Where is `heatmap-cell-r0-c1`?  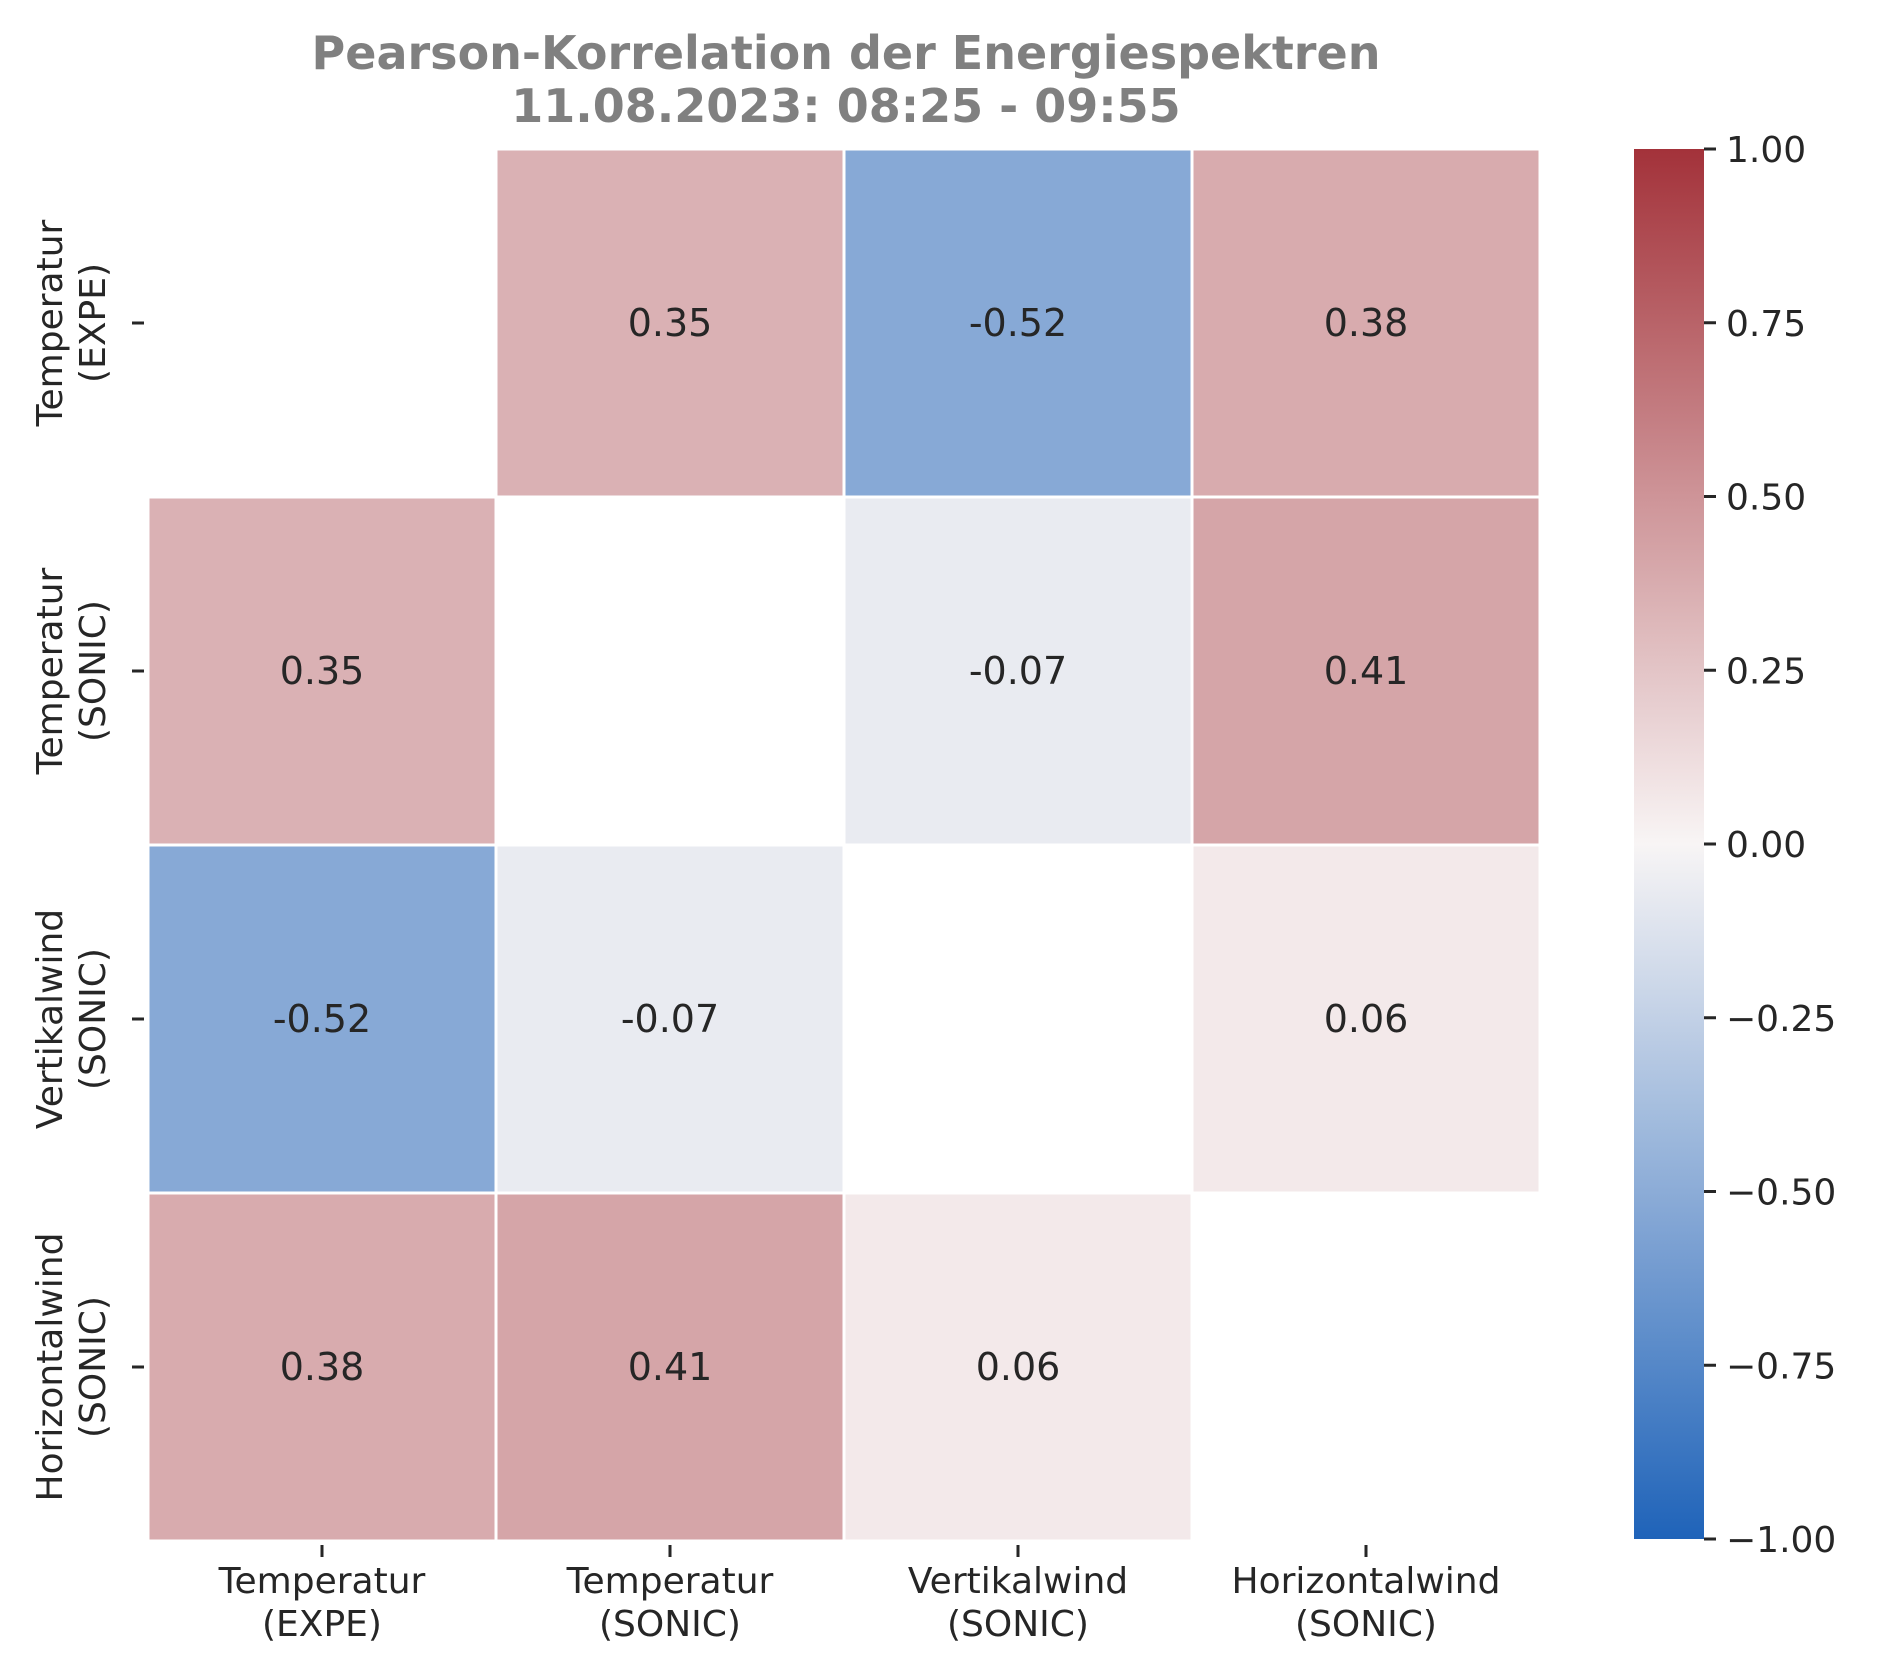
heatmap-cell-r0-c1 is located at coordinates (670, 323).